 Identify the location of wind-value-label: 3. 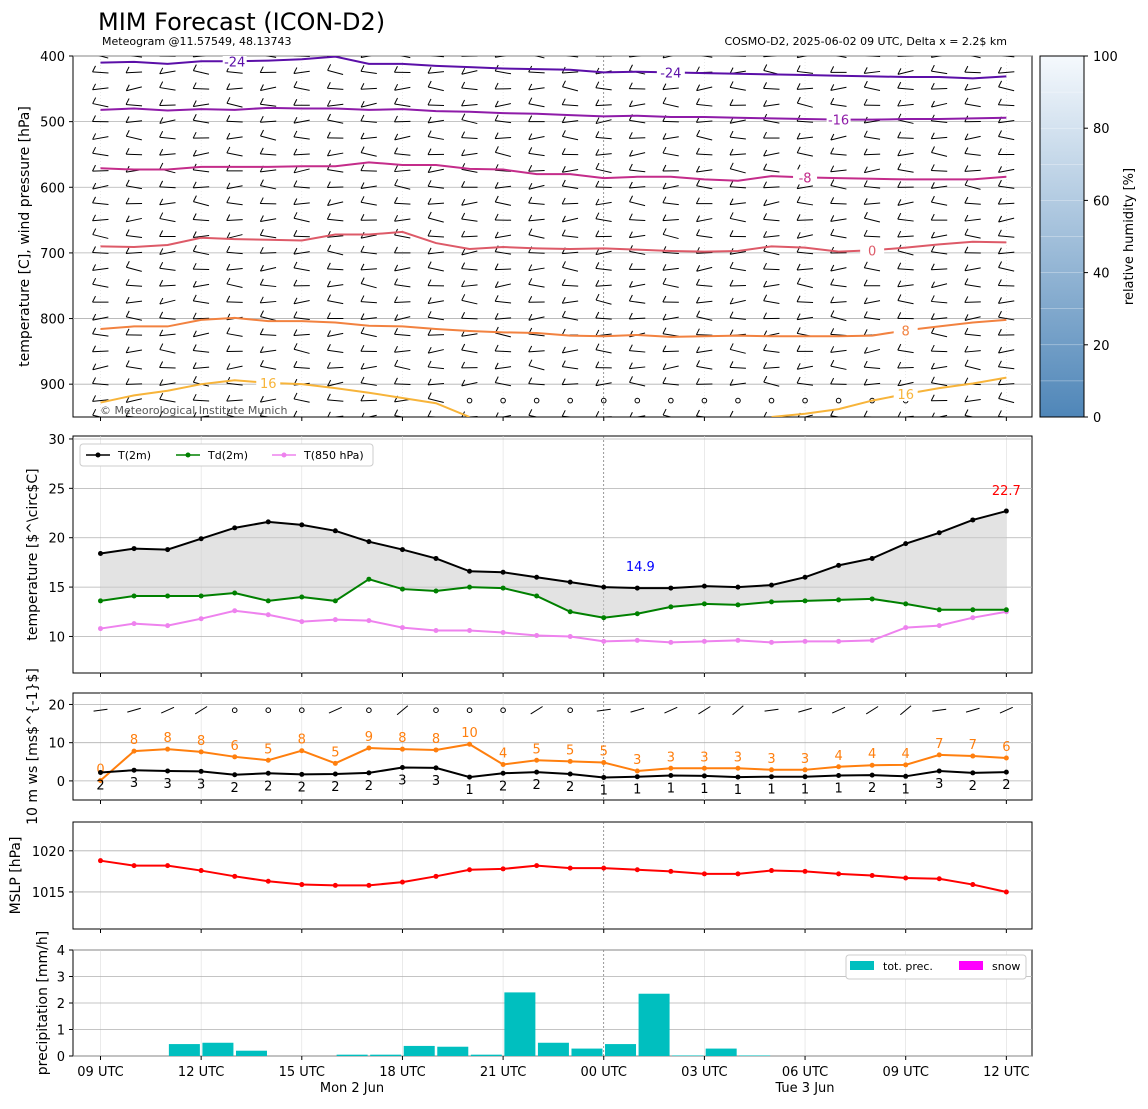
(402, 781).